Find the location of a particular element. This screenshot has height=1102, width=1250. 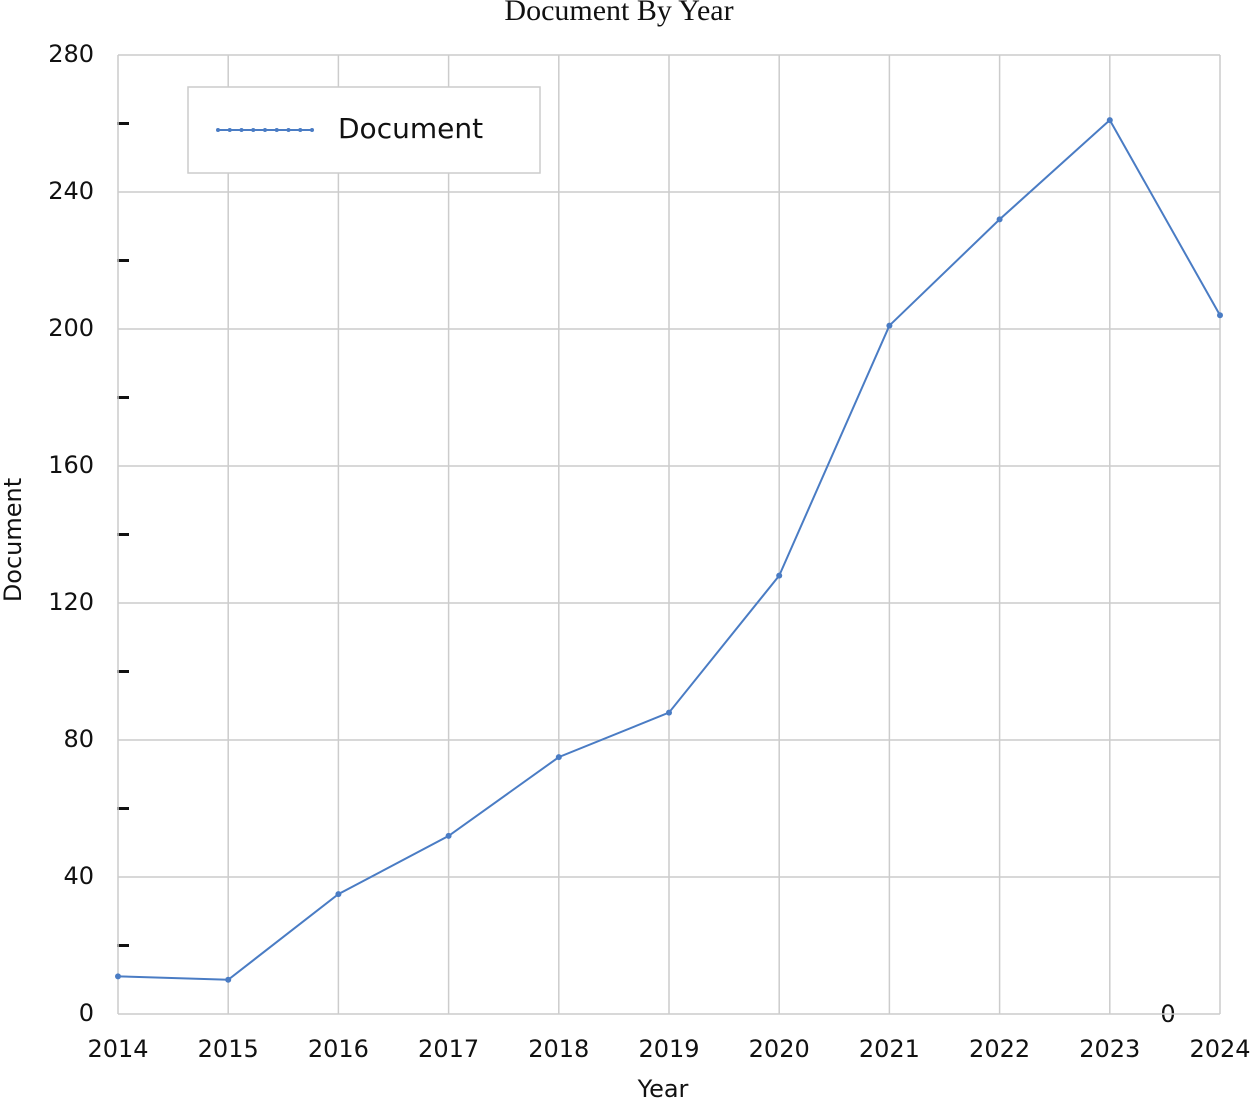

x-tick-label: 2015 is located at coordinates (228, 1049).